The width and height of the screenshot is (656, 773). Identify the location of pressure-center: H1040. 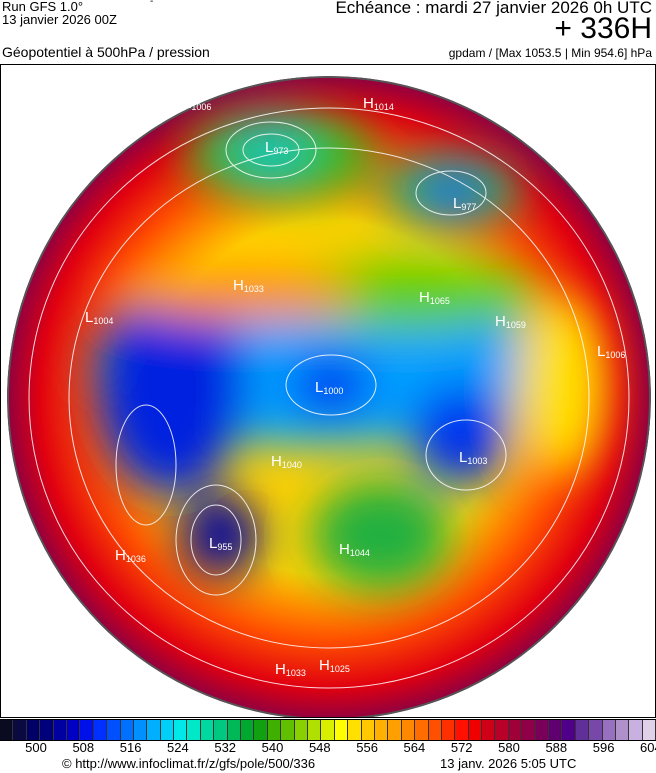
(286, 461).